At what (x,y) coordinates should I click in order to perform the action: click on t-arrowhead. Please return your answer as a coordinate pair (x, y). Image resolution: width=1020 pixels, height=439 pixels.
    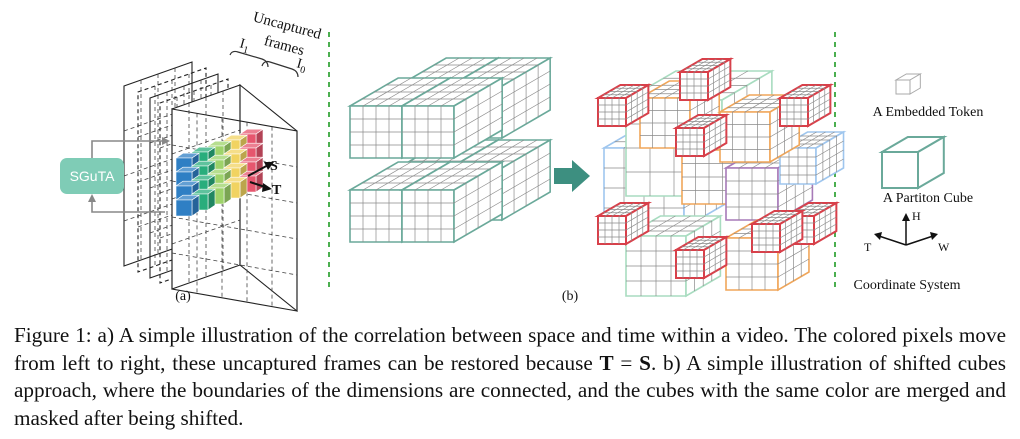
    Looking at the image, I should click on (267, 187).